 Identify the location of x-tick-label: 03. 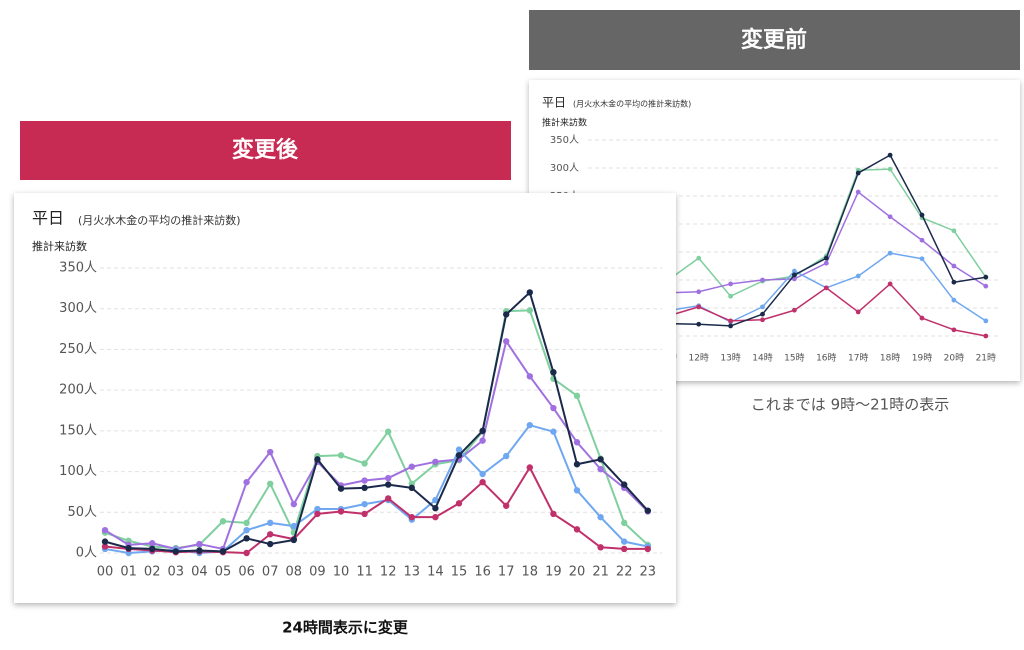
(176, 572).